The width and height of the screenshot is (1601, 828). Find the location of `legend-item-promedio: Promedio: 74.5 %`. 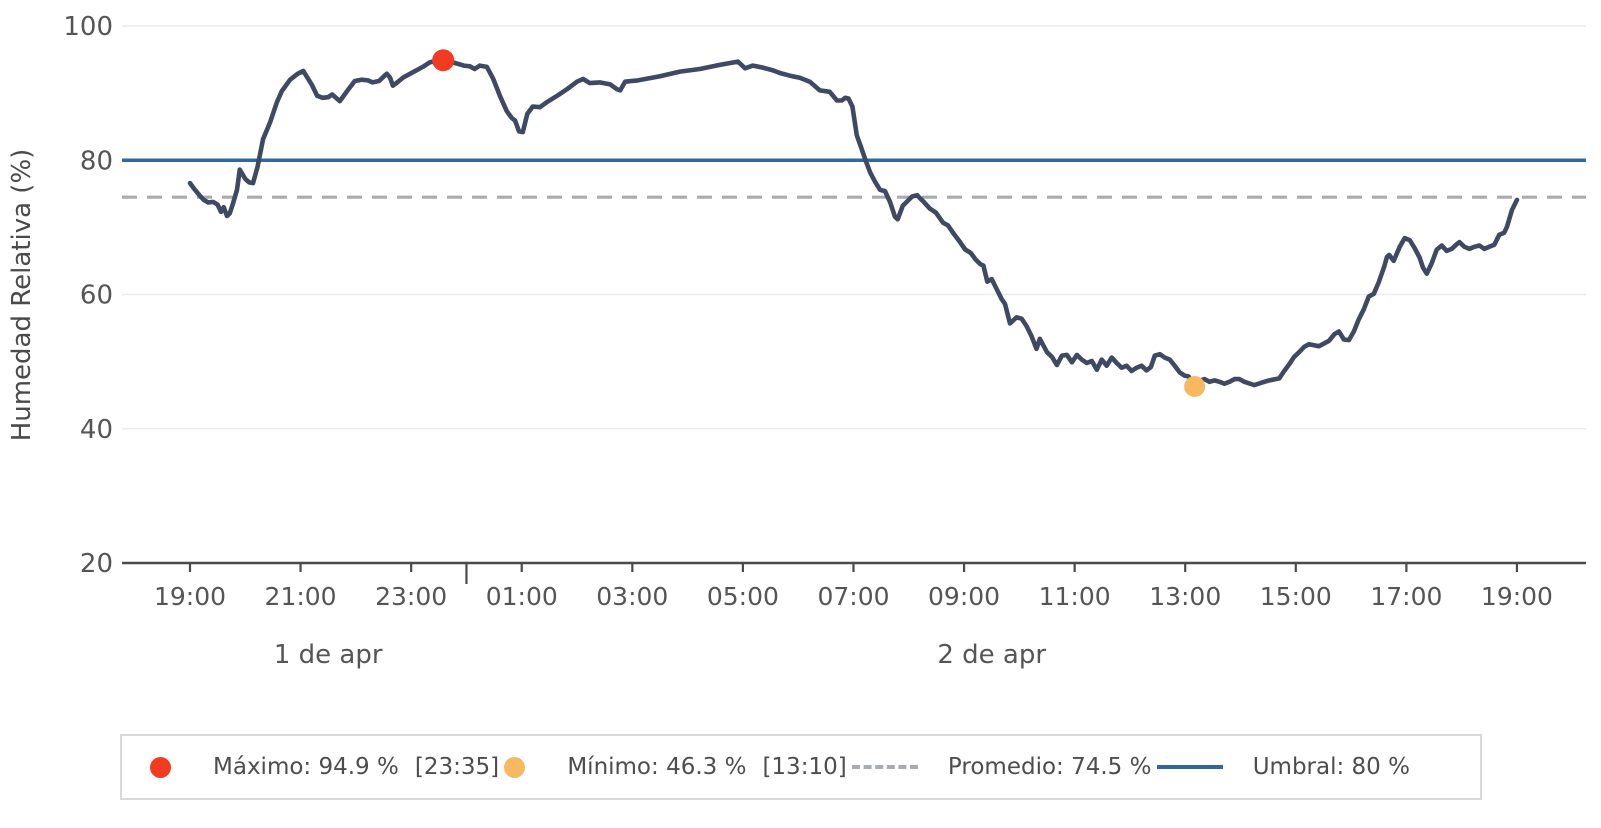

legend-item-promedio: Promedio: 74.5 % is located at coordinates (1001, 767).